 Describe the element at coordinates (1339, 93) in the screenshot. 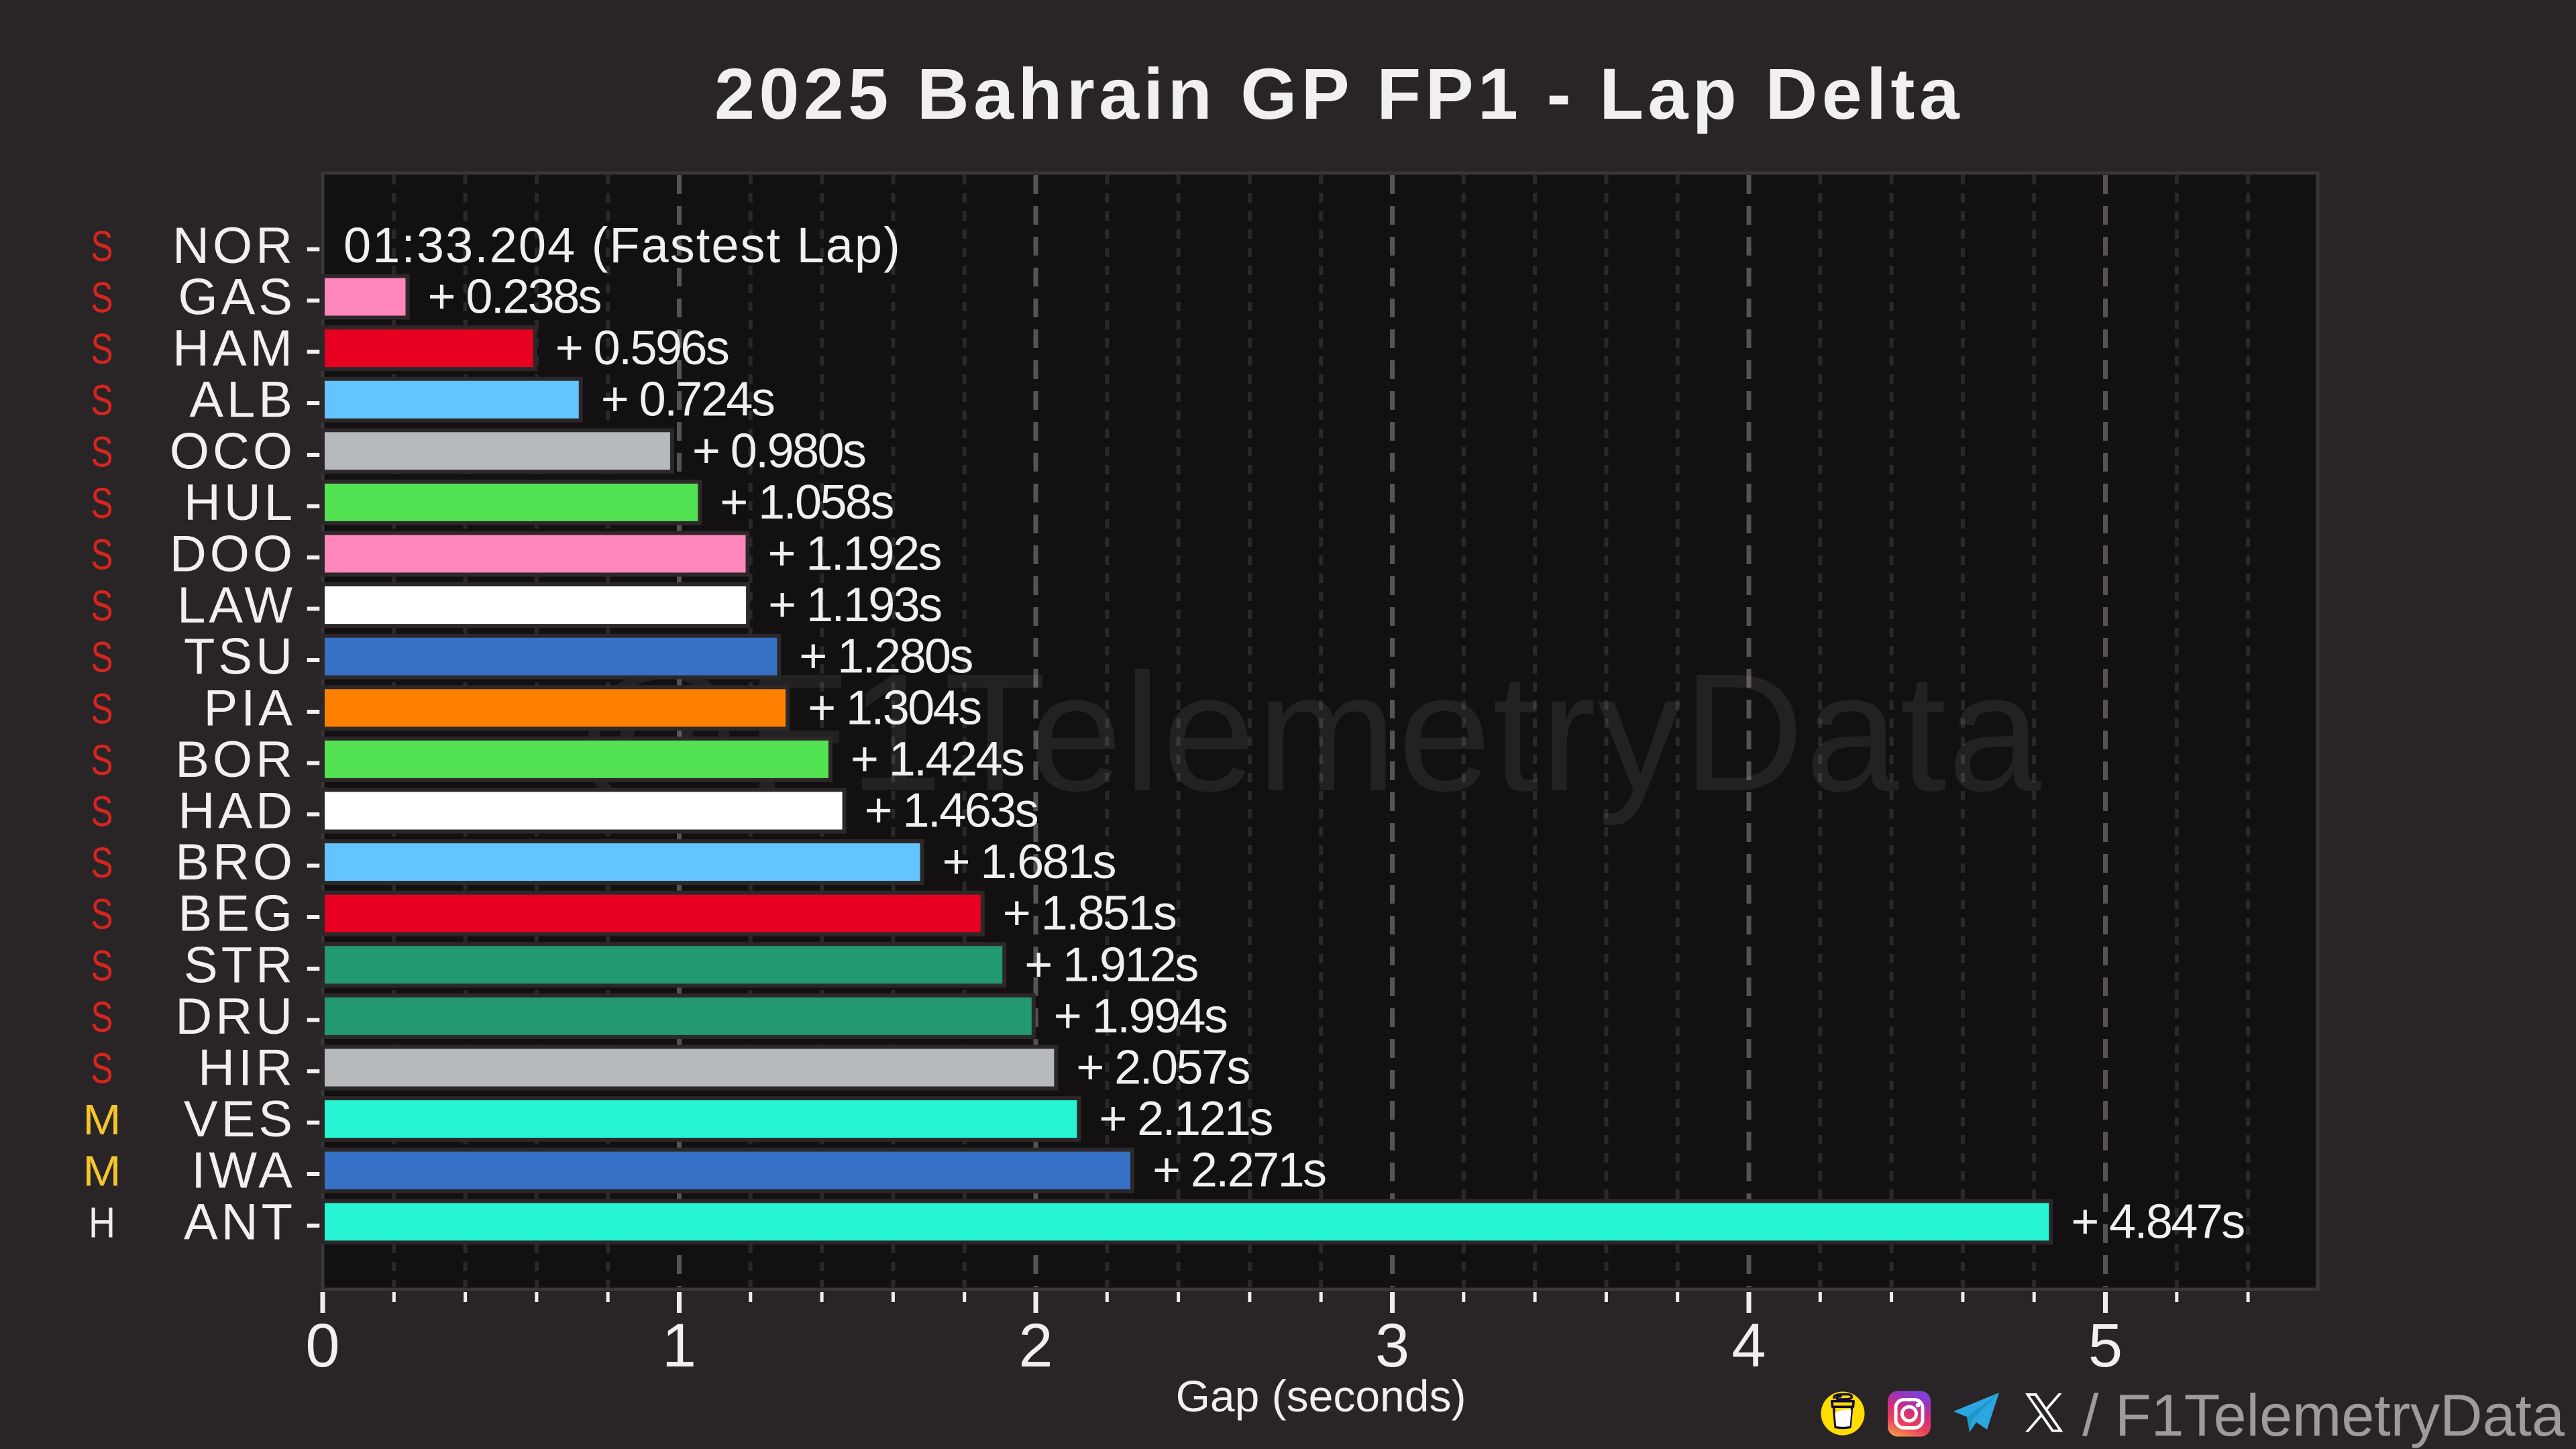

I see `svg-text:2025 Bahrain GP FP1 - Lap Delt: 2025 Bahrain GP FP1 - Lap Delta` at that location.